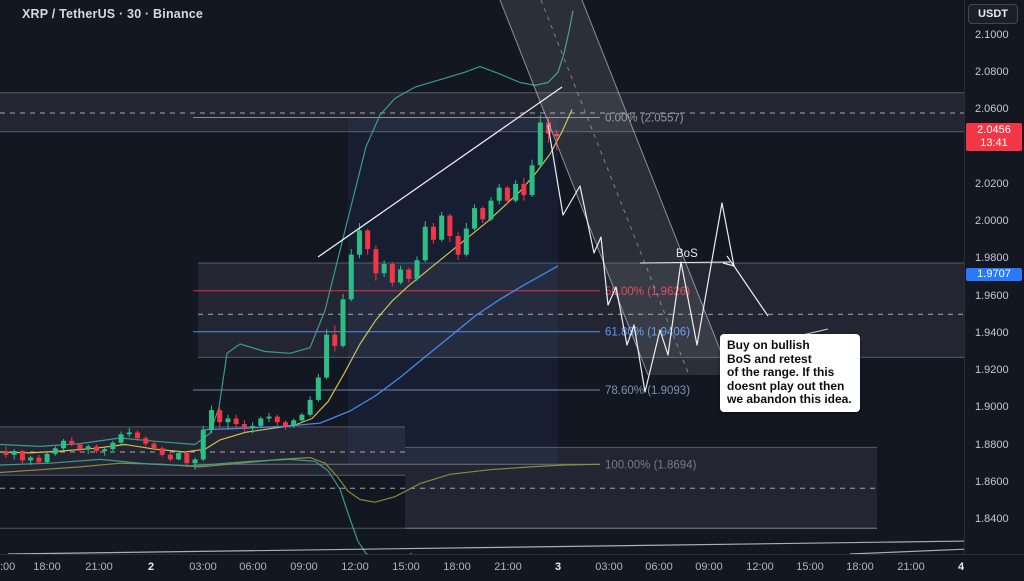  I want to click on time-axis-label: 12:00, so click(760, 567).